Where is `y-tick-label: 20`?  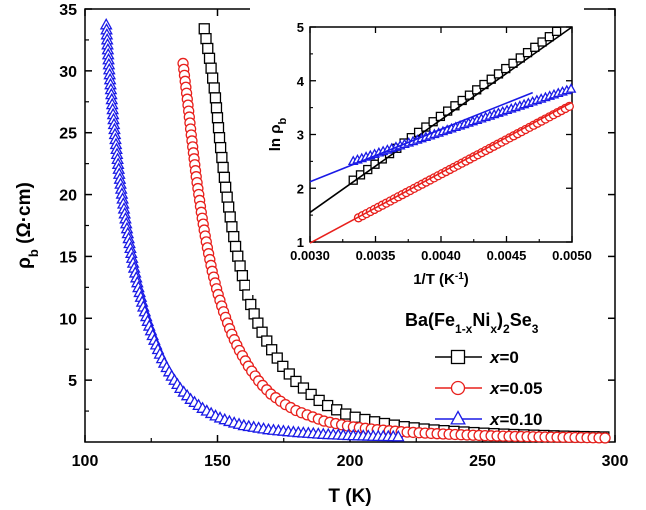
y-tick-label: 20 is located at coordinates (68, 196).